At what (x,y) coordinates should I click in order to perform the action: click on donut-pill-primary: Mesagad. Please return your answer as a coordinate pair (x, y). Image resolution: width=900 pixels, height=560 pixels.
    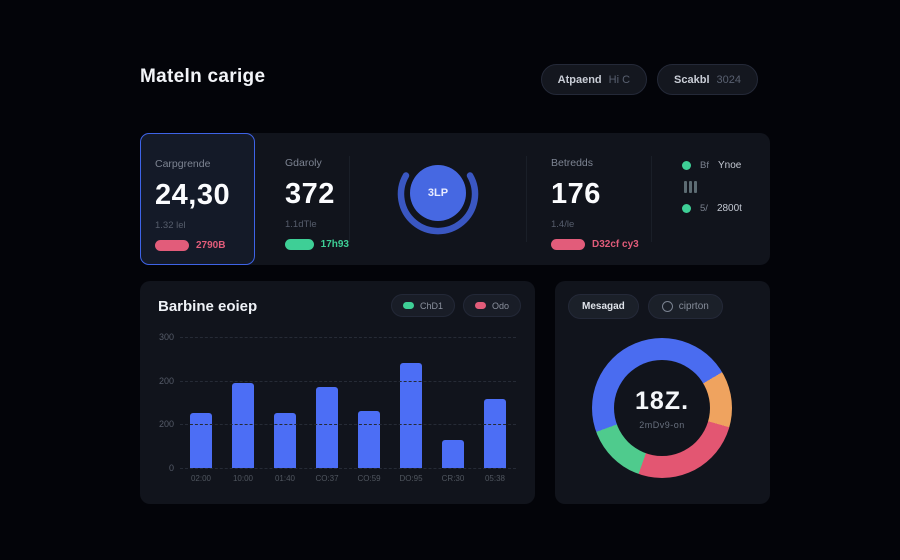
    Looking at the image, I should click on (603, 306).